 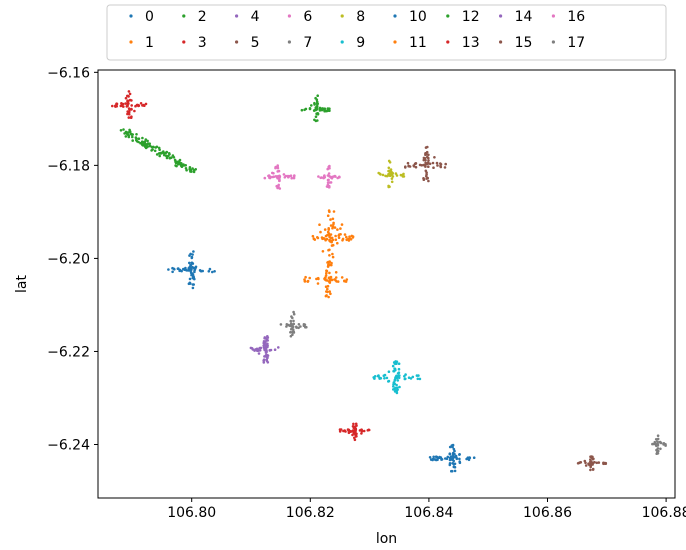 What do you see at coordinates (307, 17) in the screenshot?
I see `legend-label: 6` at bounding box center [307, 17].